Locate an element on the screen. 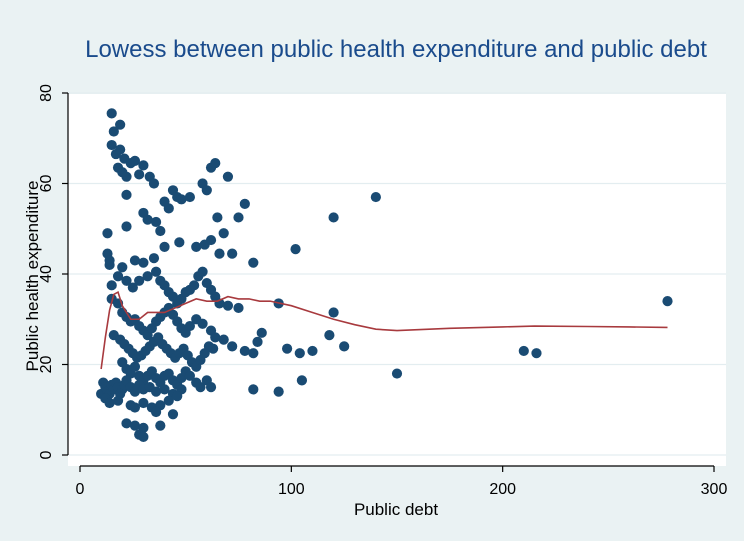 The image size is (744, 541). x-axis-label: Public debt is located at coordinates (396, 509).